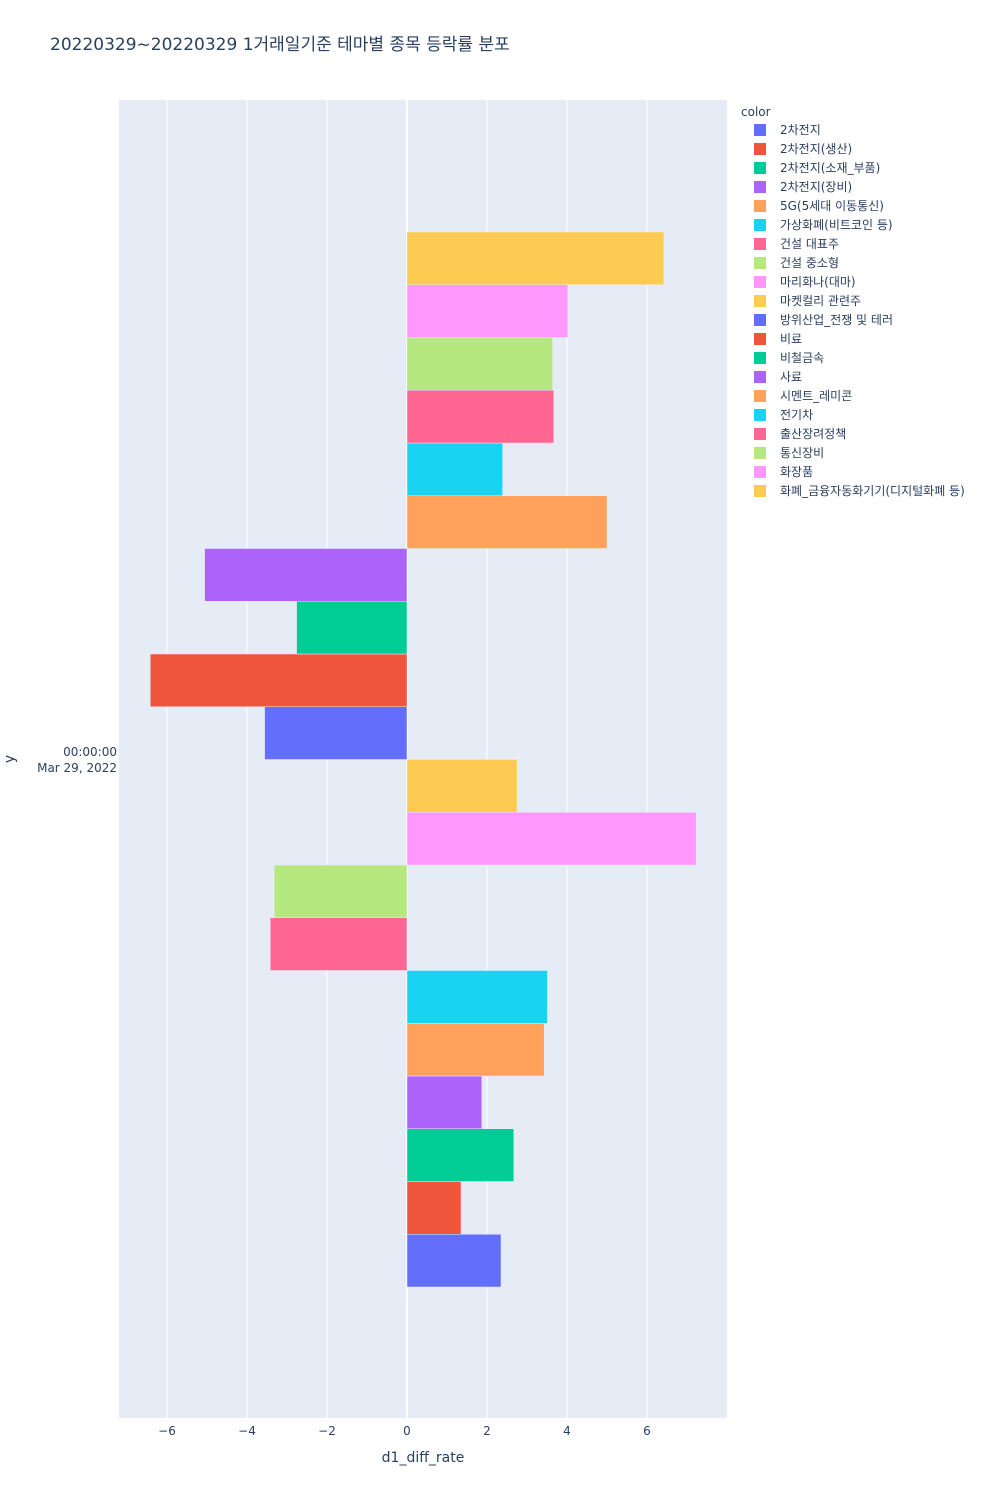 Image resolution: width=1000 pixels, height=1504 pixels. Describe the element at coordinates (90, 752) in the screenshot. I see `y-category-label-line-1: 00:00:00` at that location.